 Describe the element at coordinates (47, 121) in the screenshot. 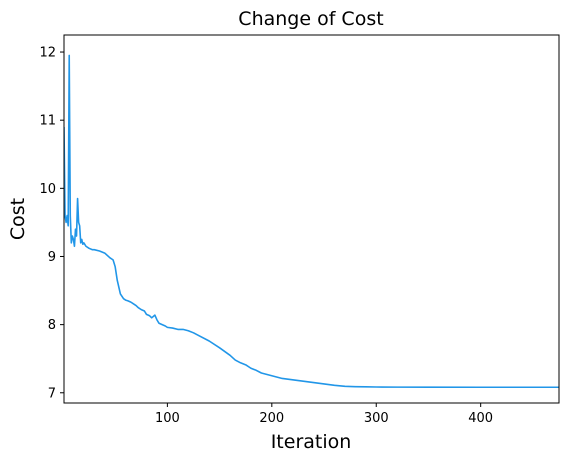

I see `y-tick-label: 11` at that location.